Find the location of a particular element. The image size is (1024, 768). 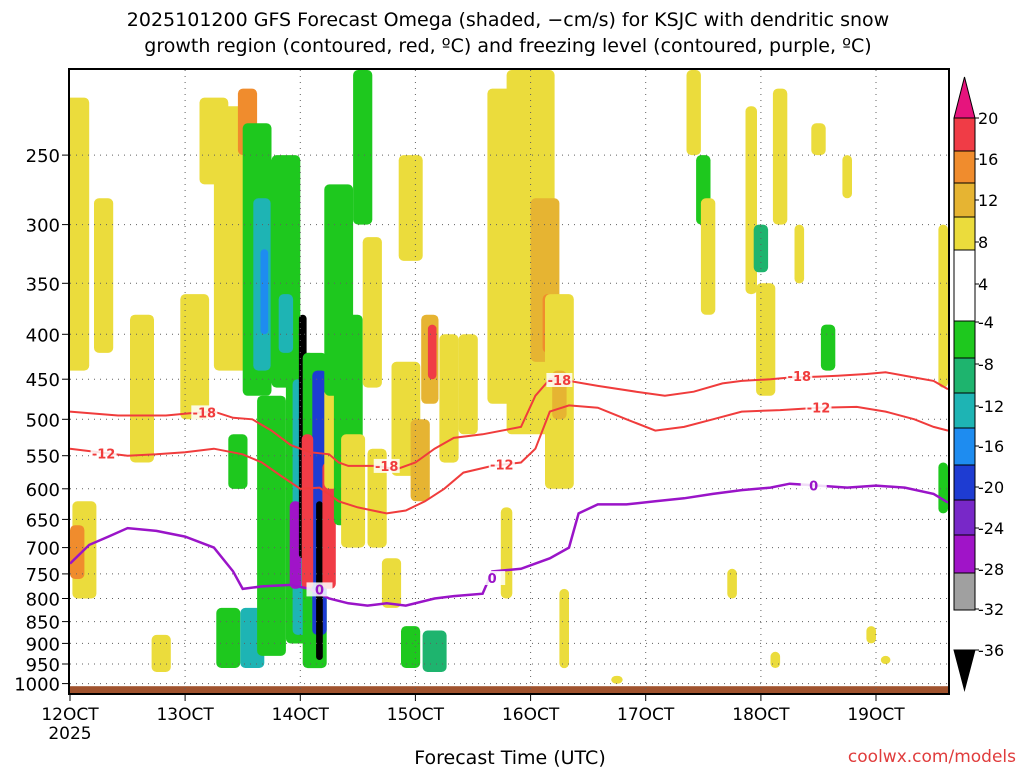

y-tick-label: 800 is located at coordinates (43, 600).